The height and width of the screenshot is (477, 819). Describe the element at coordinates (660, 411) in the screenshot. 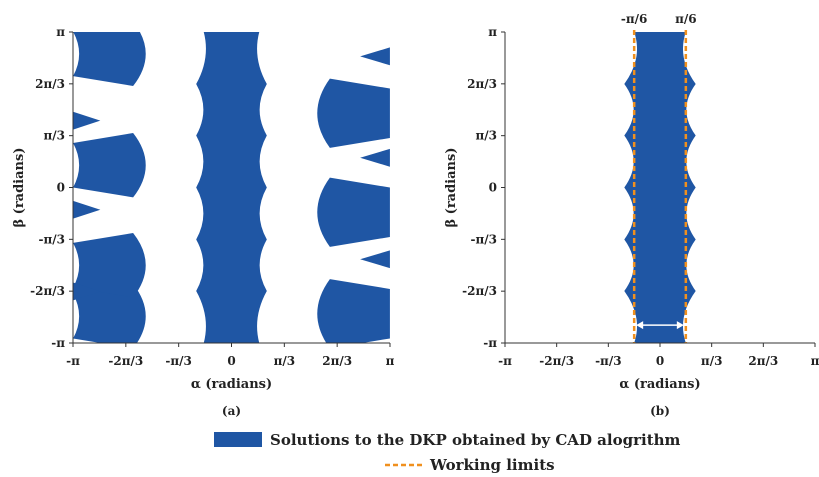

I see `panel-label: (b)` at that location.